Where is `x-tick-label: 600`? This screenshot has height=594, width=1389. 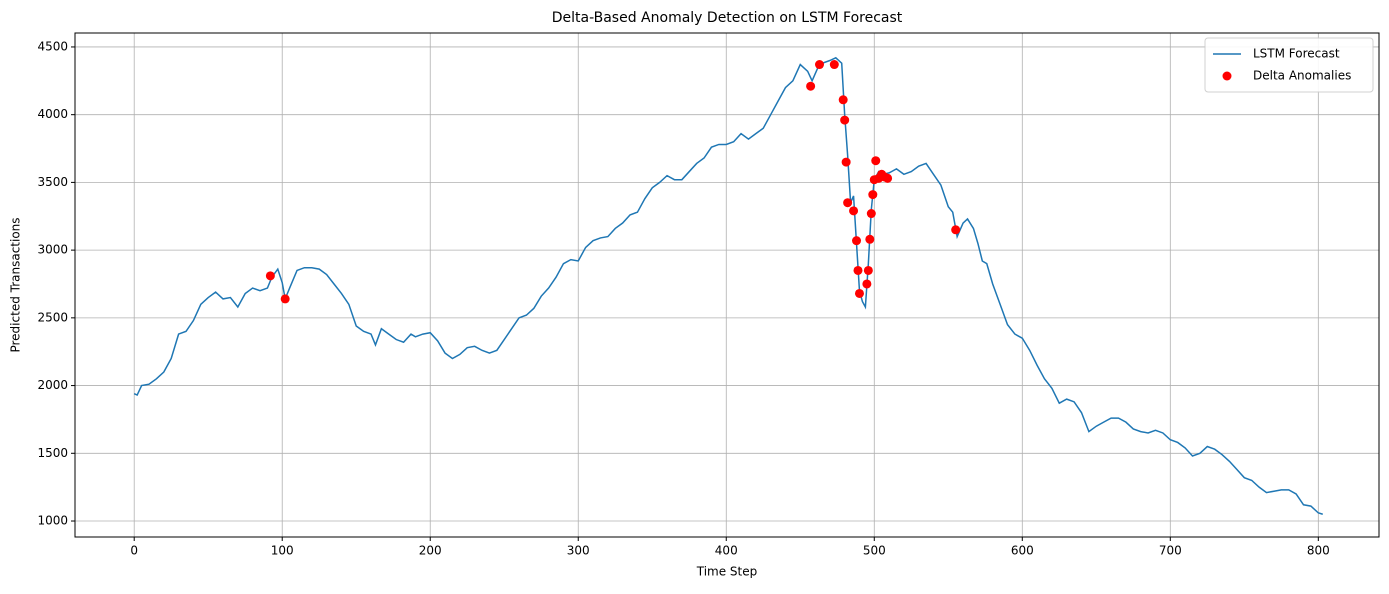
x-tick-label: 600 is located at coordinates (1022, 551).